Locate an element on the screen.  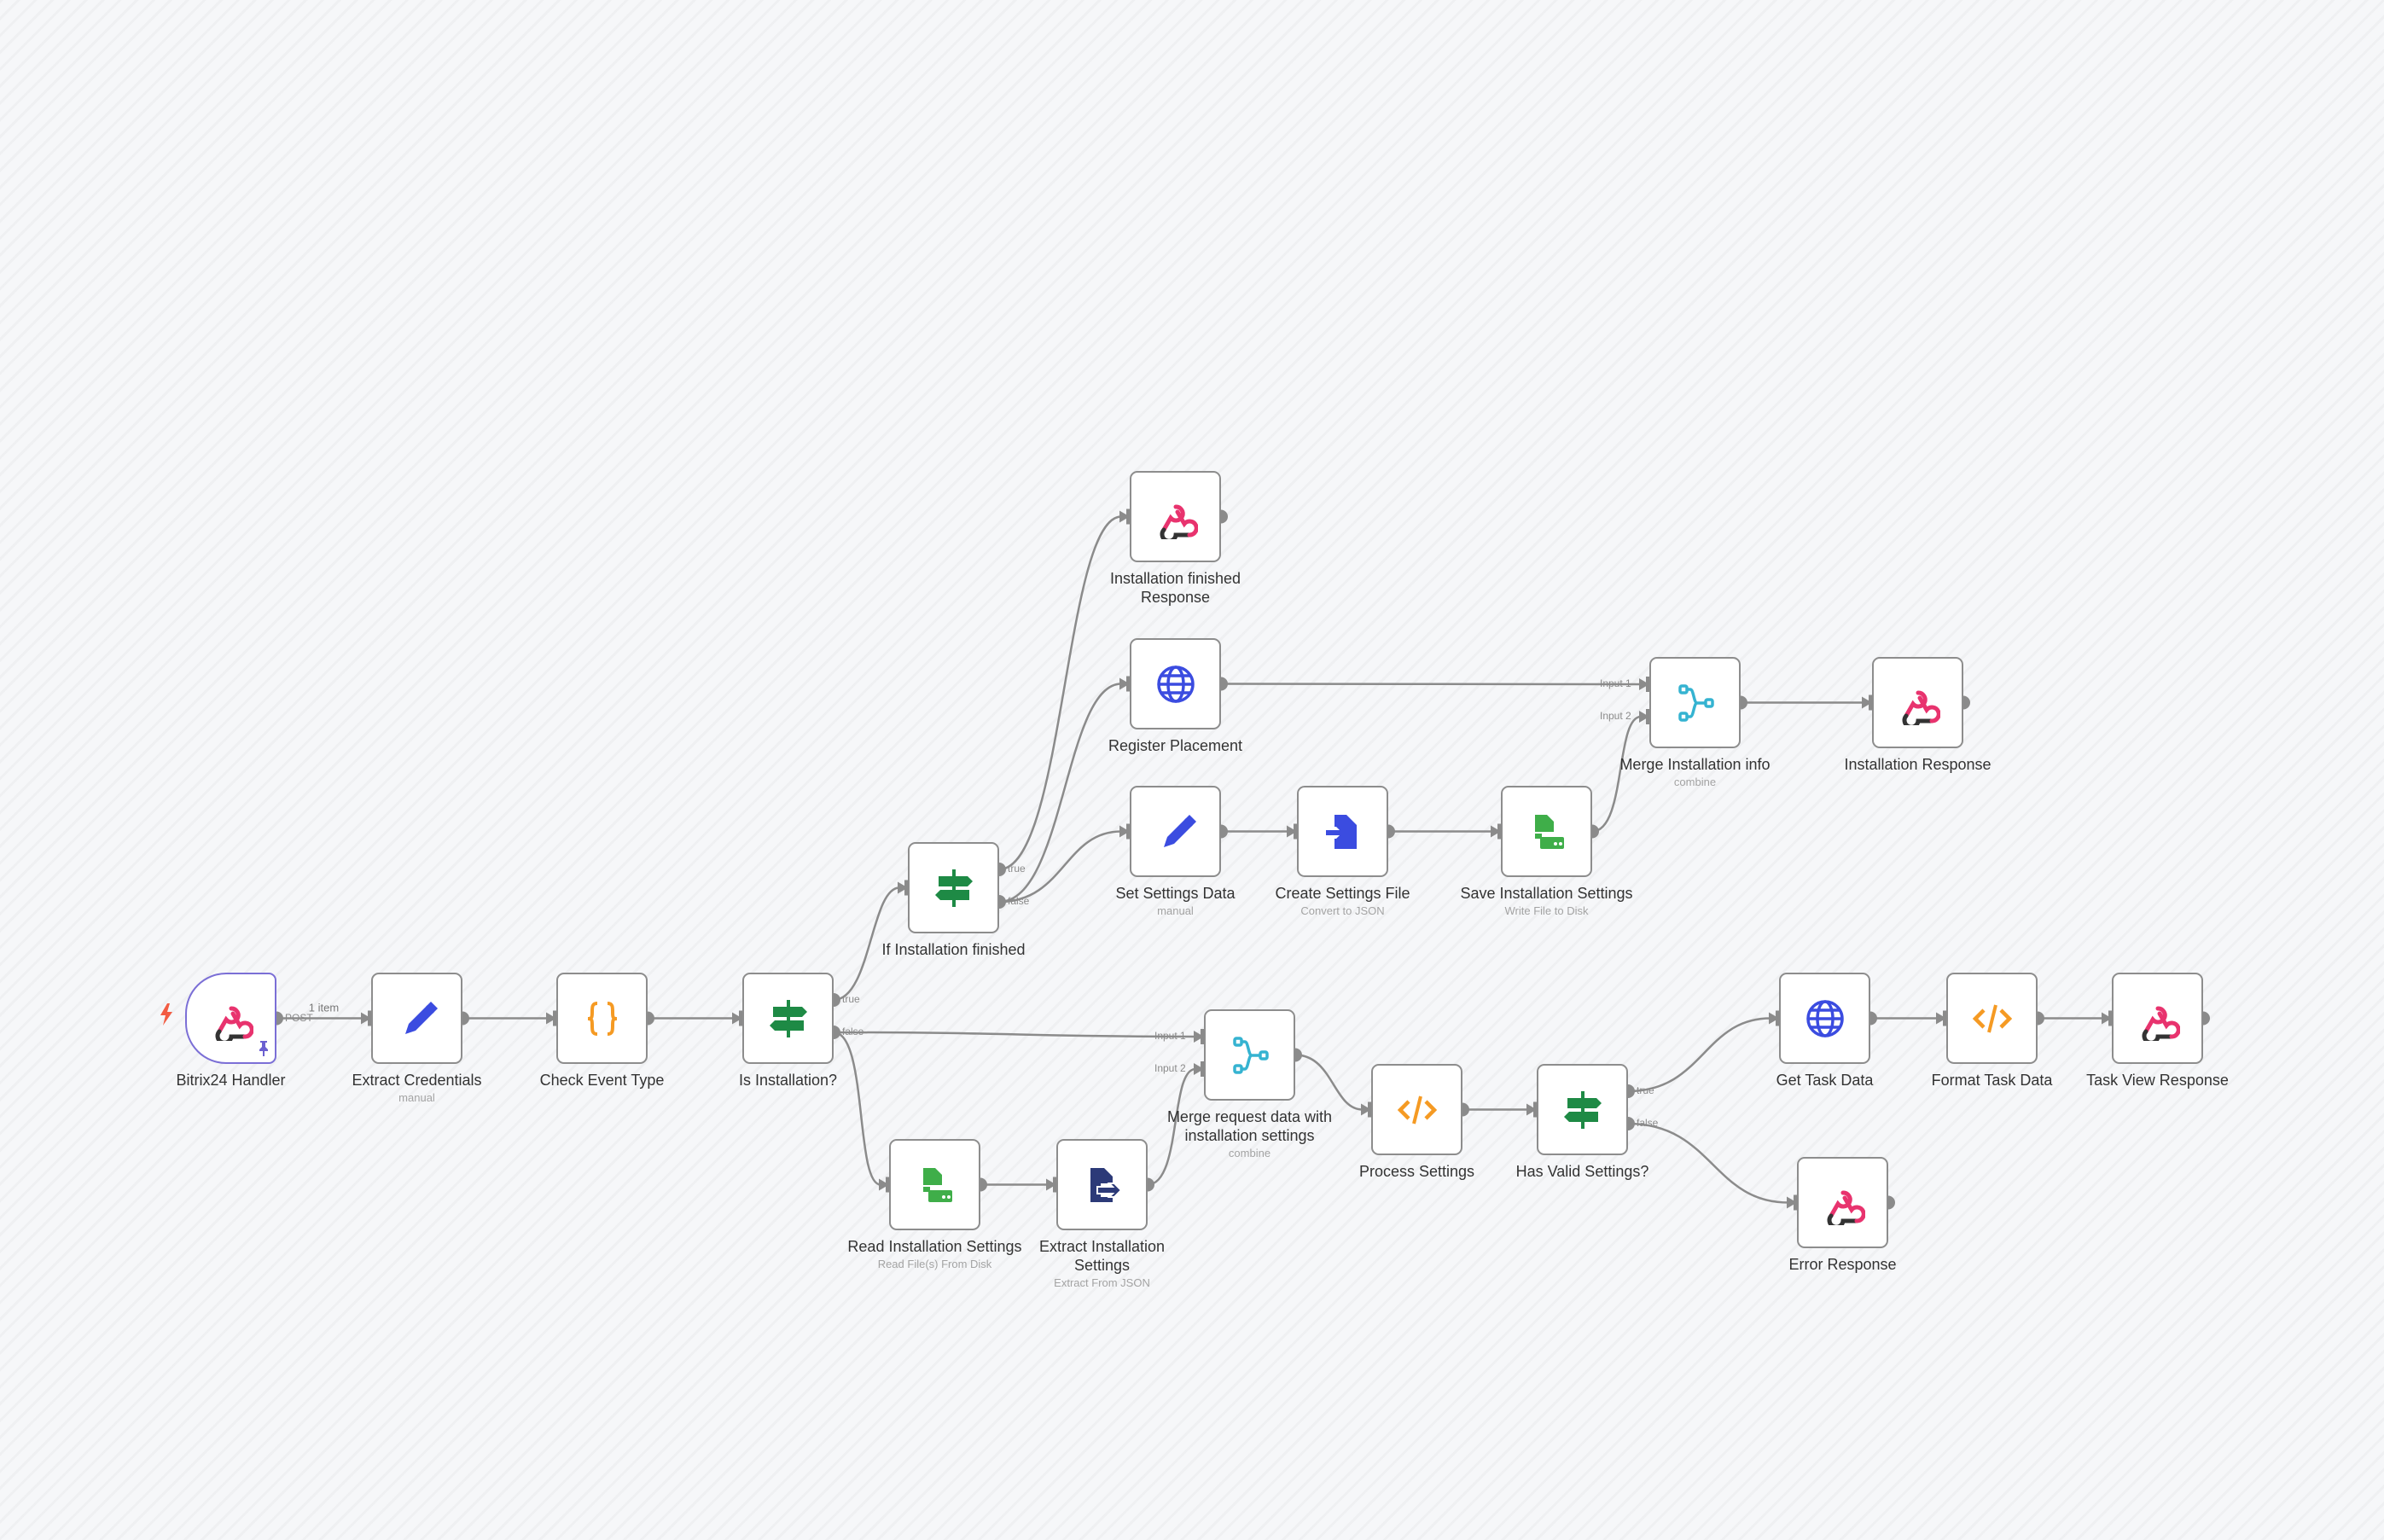
pin-icon is located at coordinates (264, 1051).